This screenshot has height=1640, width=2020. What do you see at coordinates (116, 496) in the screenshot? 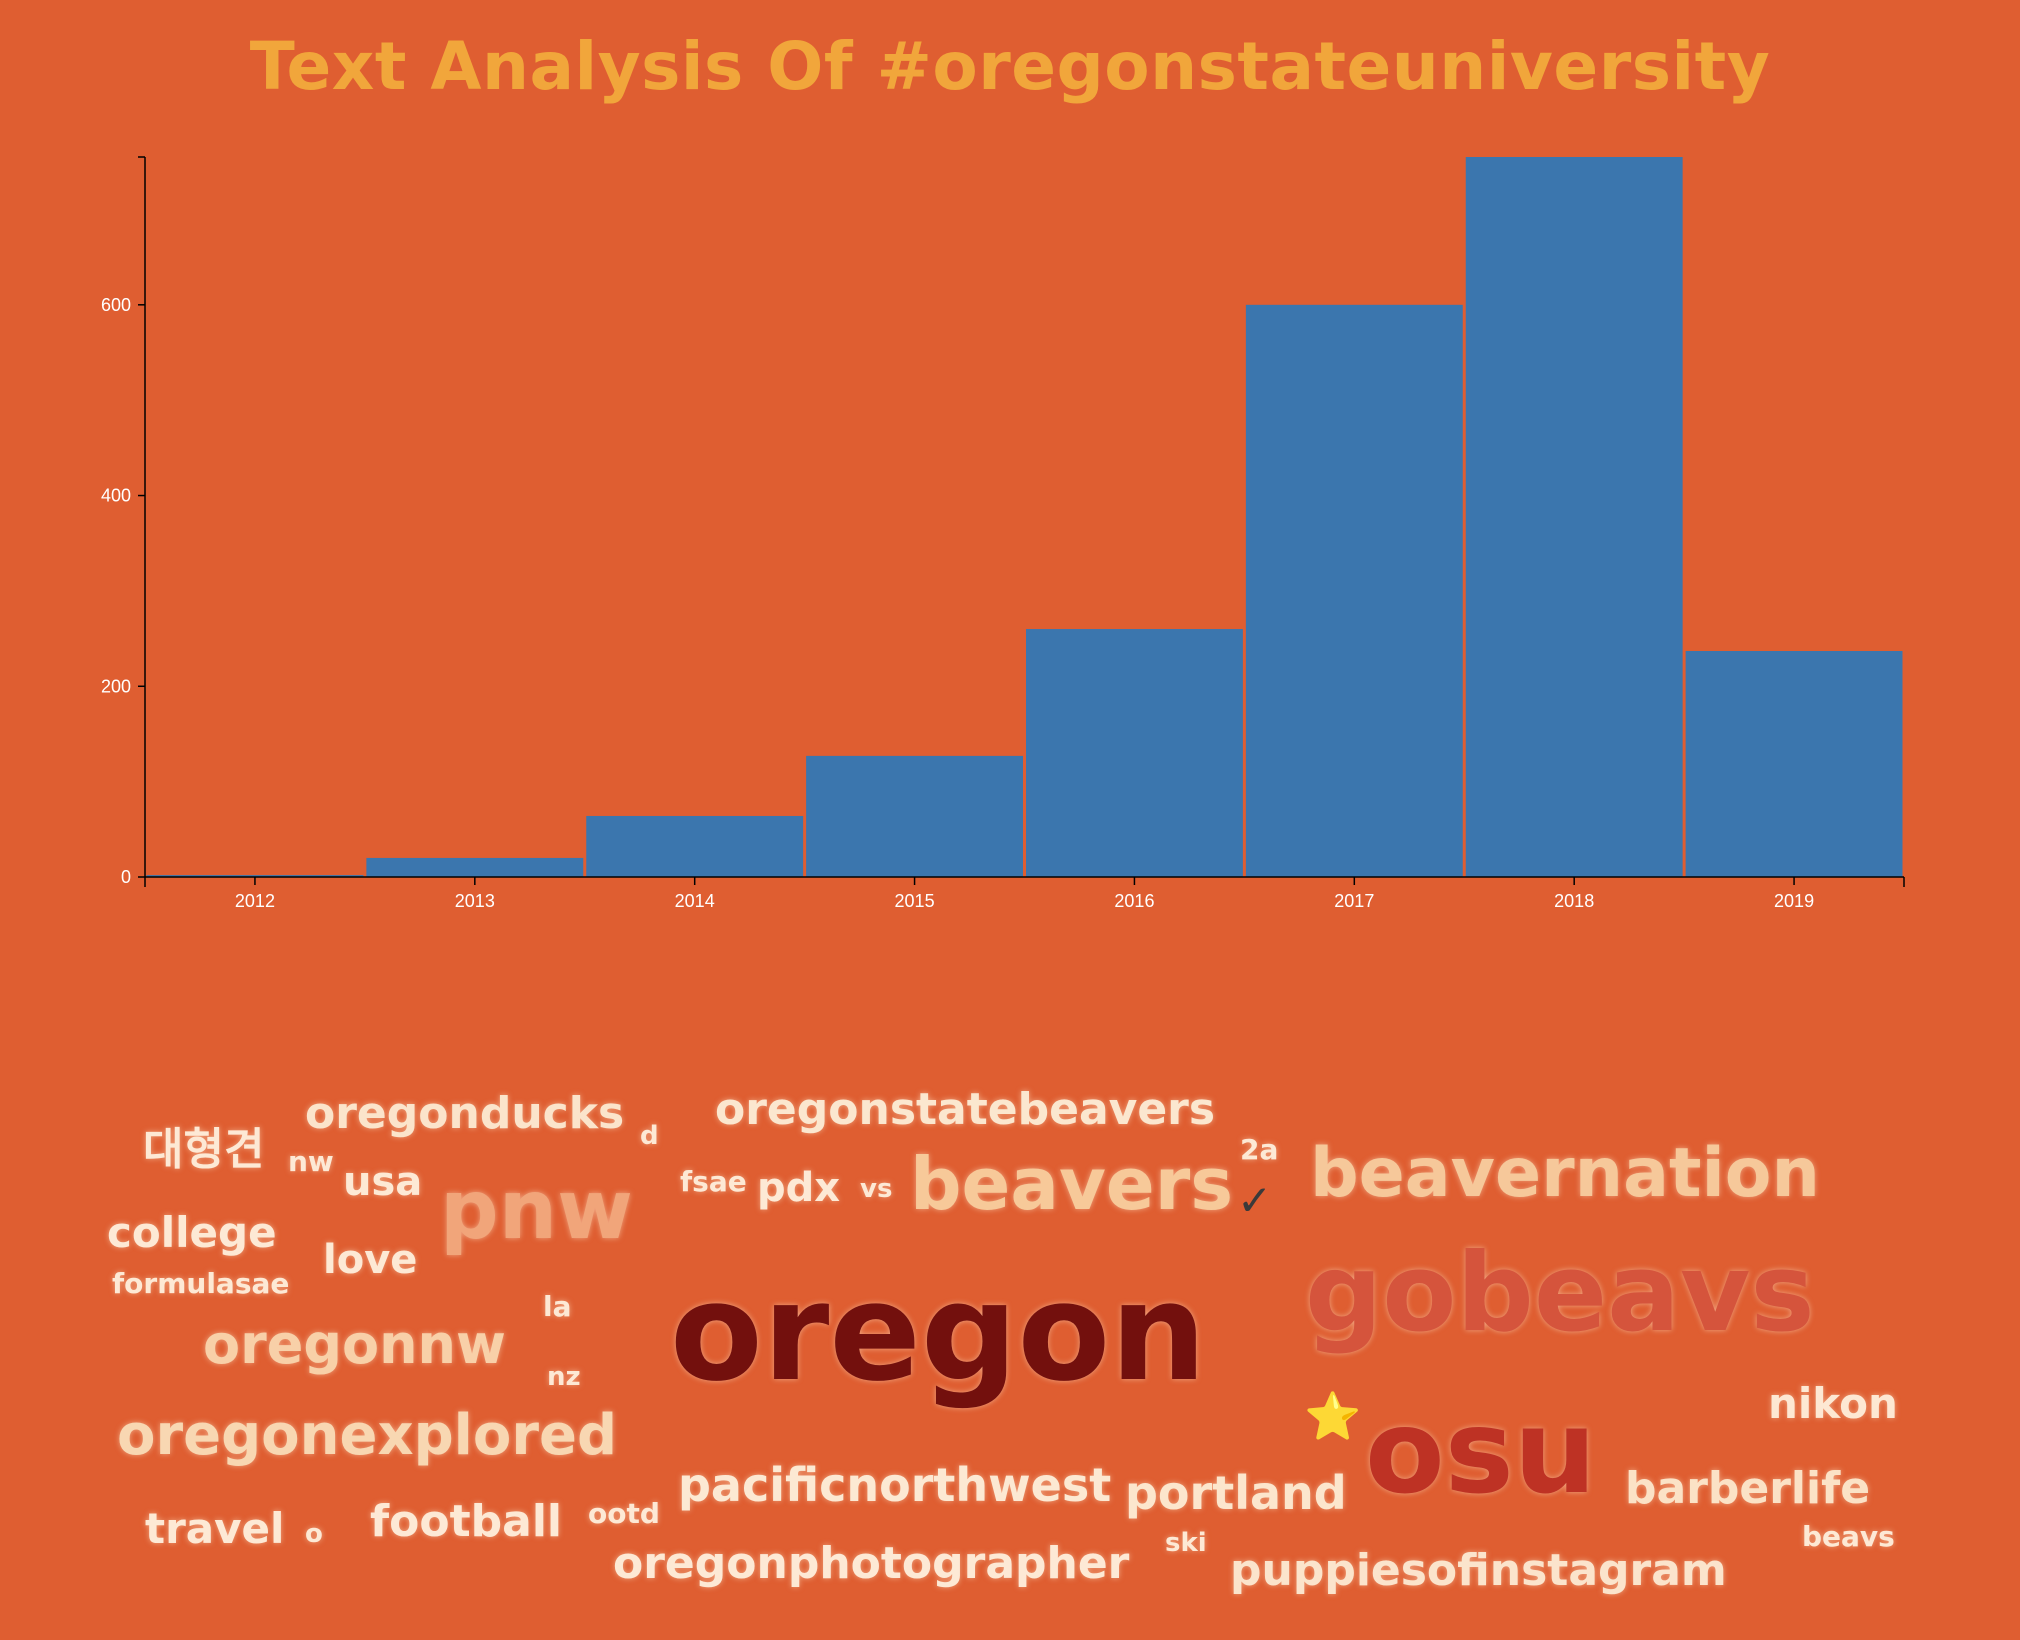
I see `y-tick-label: 400` at bounding box center [116, 496].